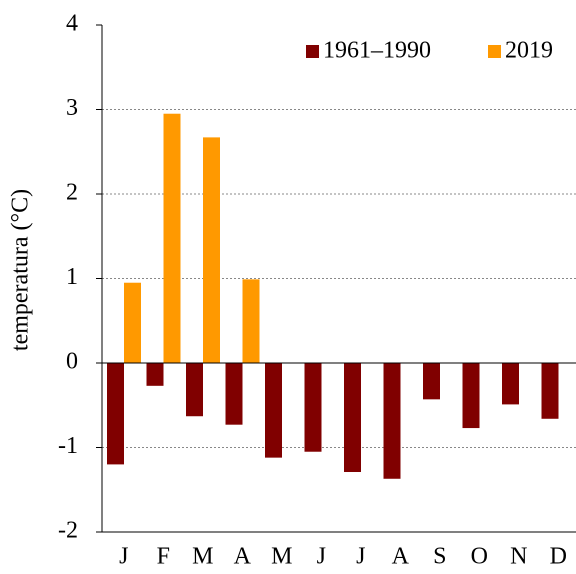  I want to click on y-tick-label: 4, so click(72, 24).